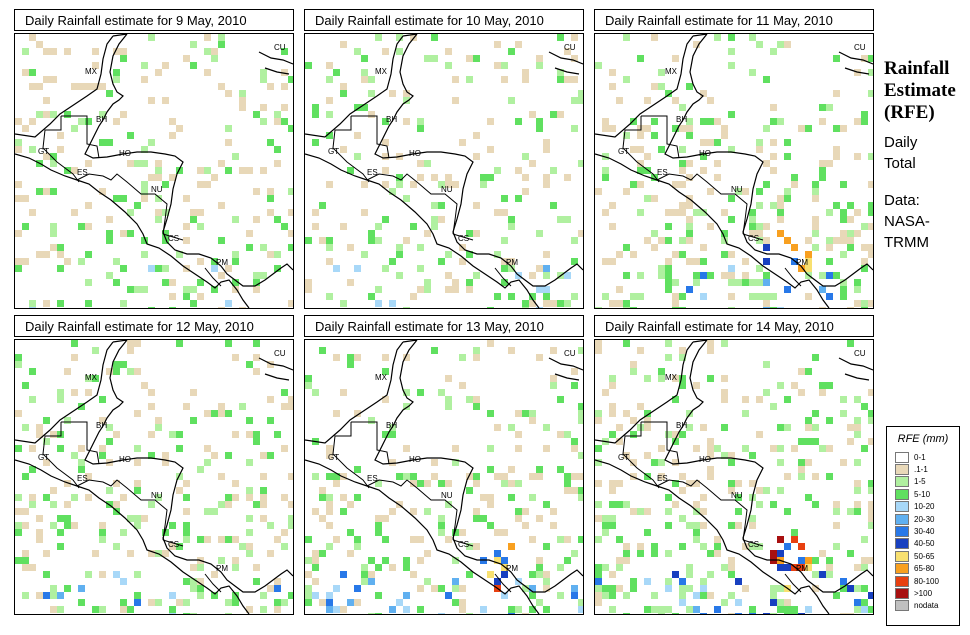 The height and width of the screenshot is (635, 970). I want to click on panel-title: Daily Rainfall estimate for 11 May, 2010, so click(734, 20).